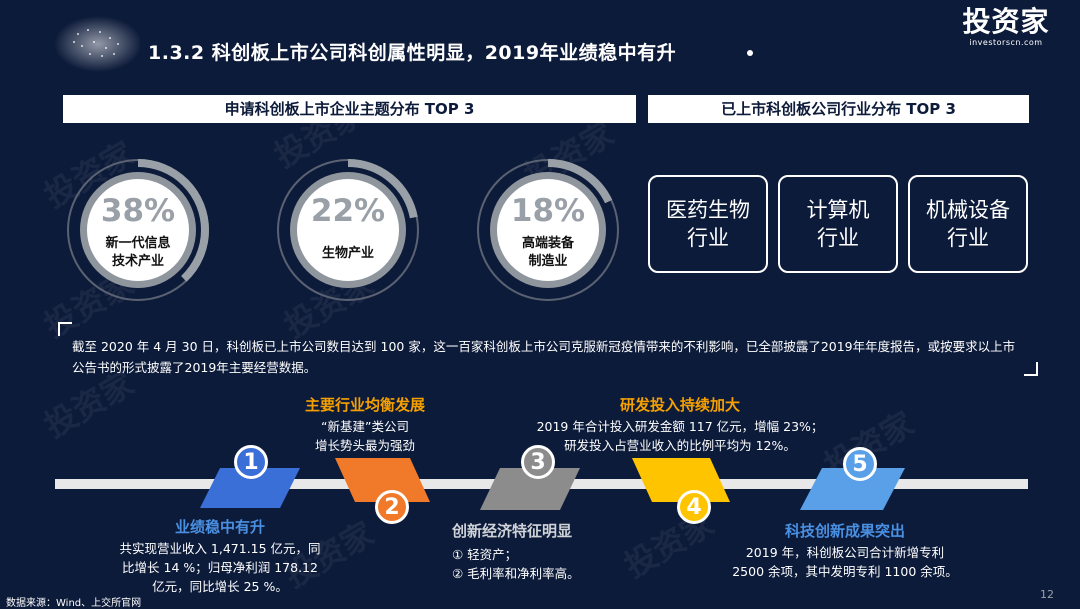 This screenshot has height=609, width=1080. I want to click on ring-percent: 18%, so click(548, 211).